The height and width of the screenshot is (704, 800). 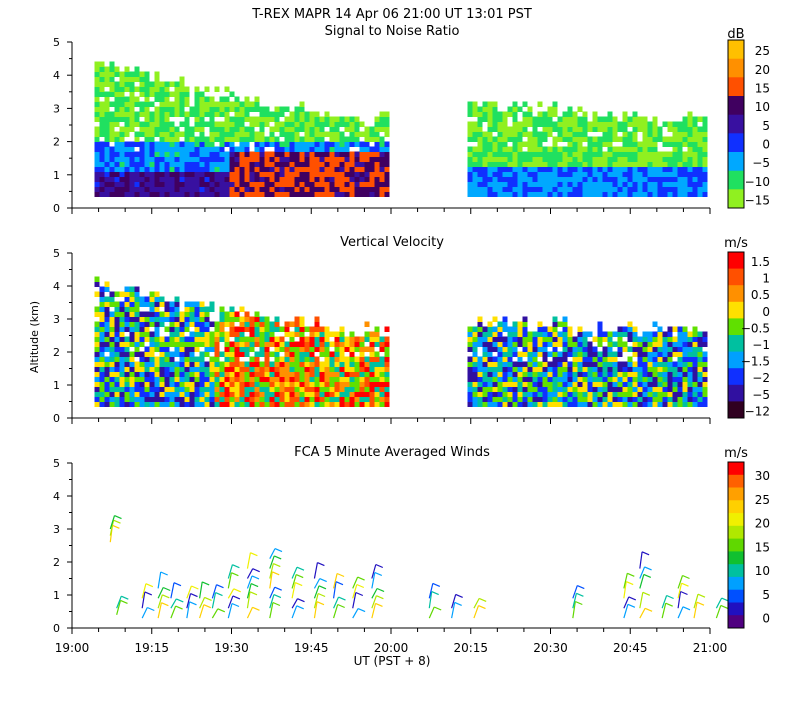 What do you see at coordinates (72, 648) in the screenshot?
I see `x-tick-label: 19:00` at bounding box center [72, 648].